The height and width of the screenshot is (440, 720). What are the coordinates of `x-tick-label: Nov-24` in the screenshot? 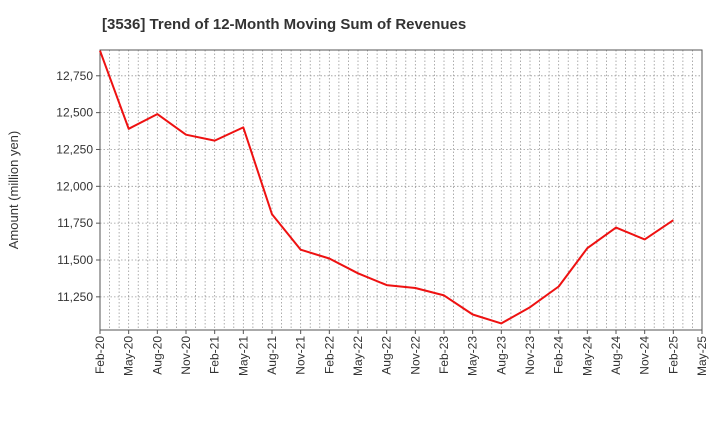 It's located at (645, 355).